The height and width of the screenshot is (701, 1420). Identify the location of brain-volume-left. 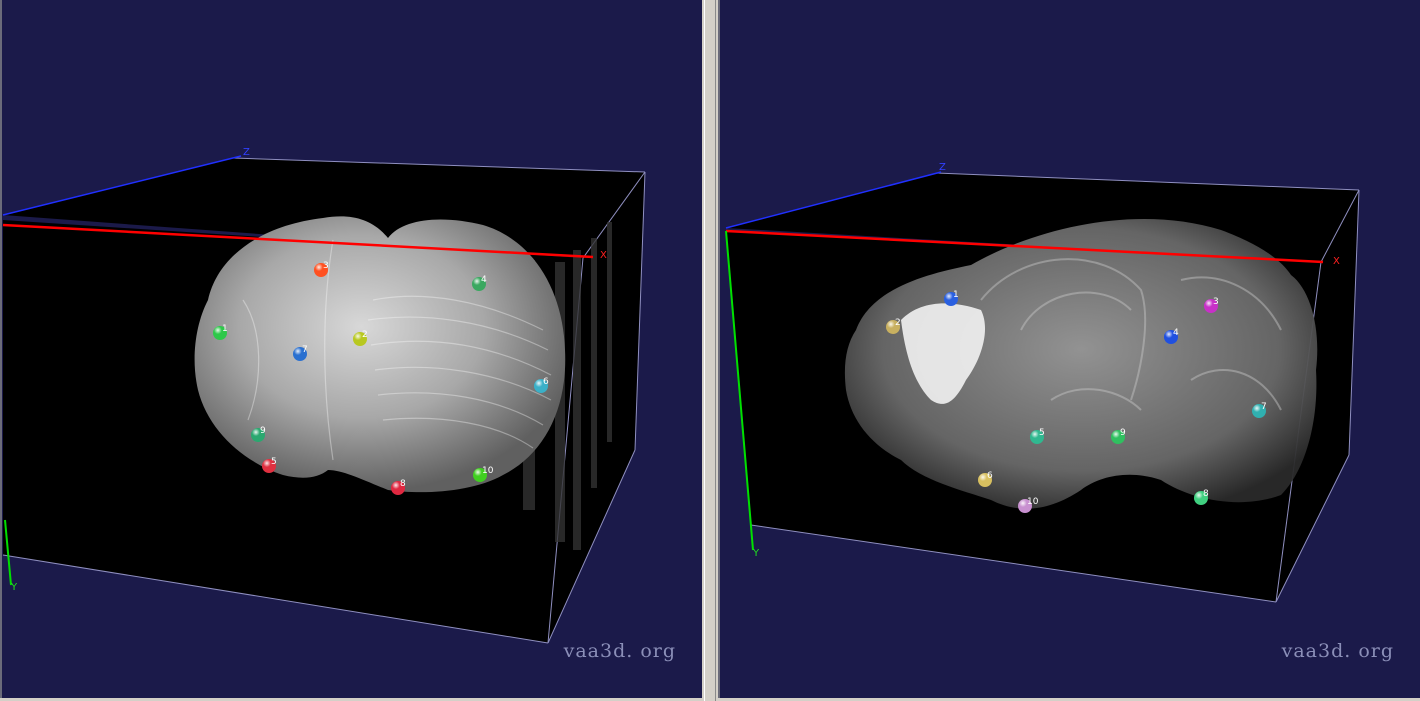
(380, 354).